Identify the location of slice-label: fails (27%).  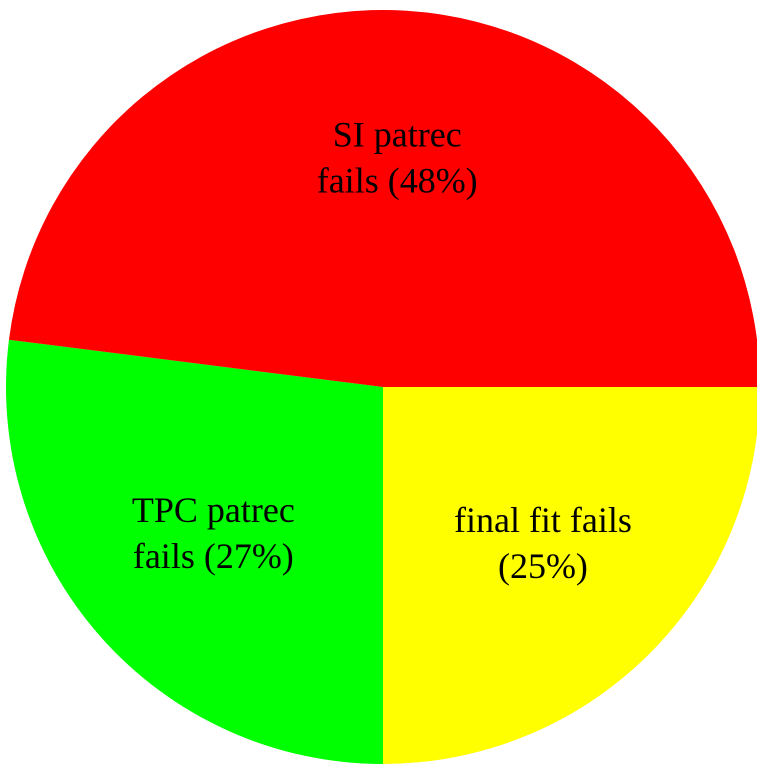
(213, 556).